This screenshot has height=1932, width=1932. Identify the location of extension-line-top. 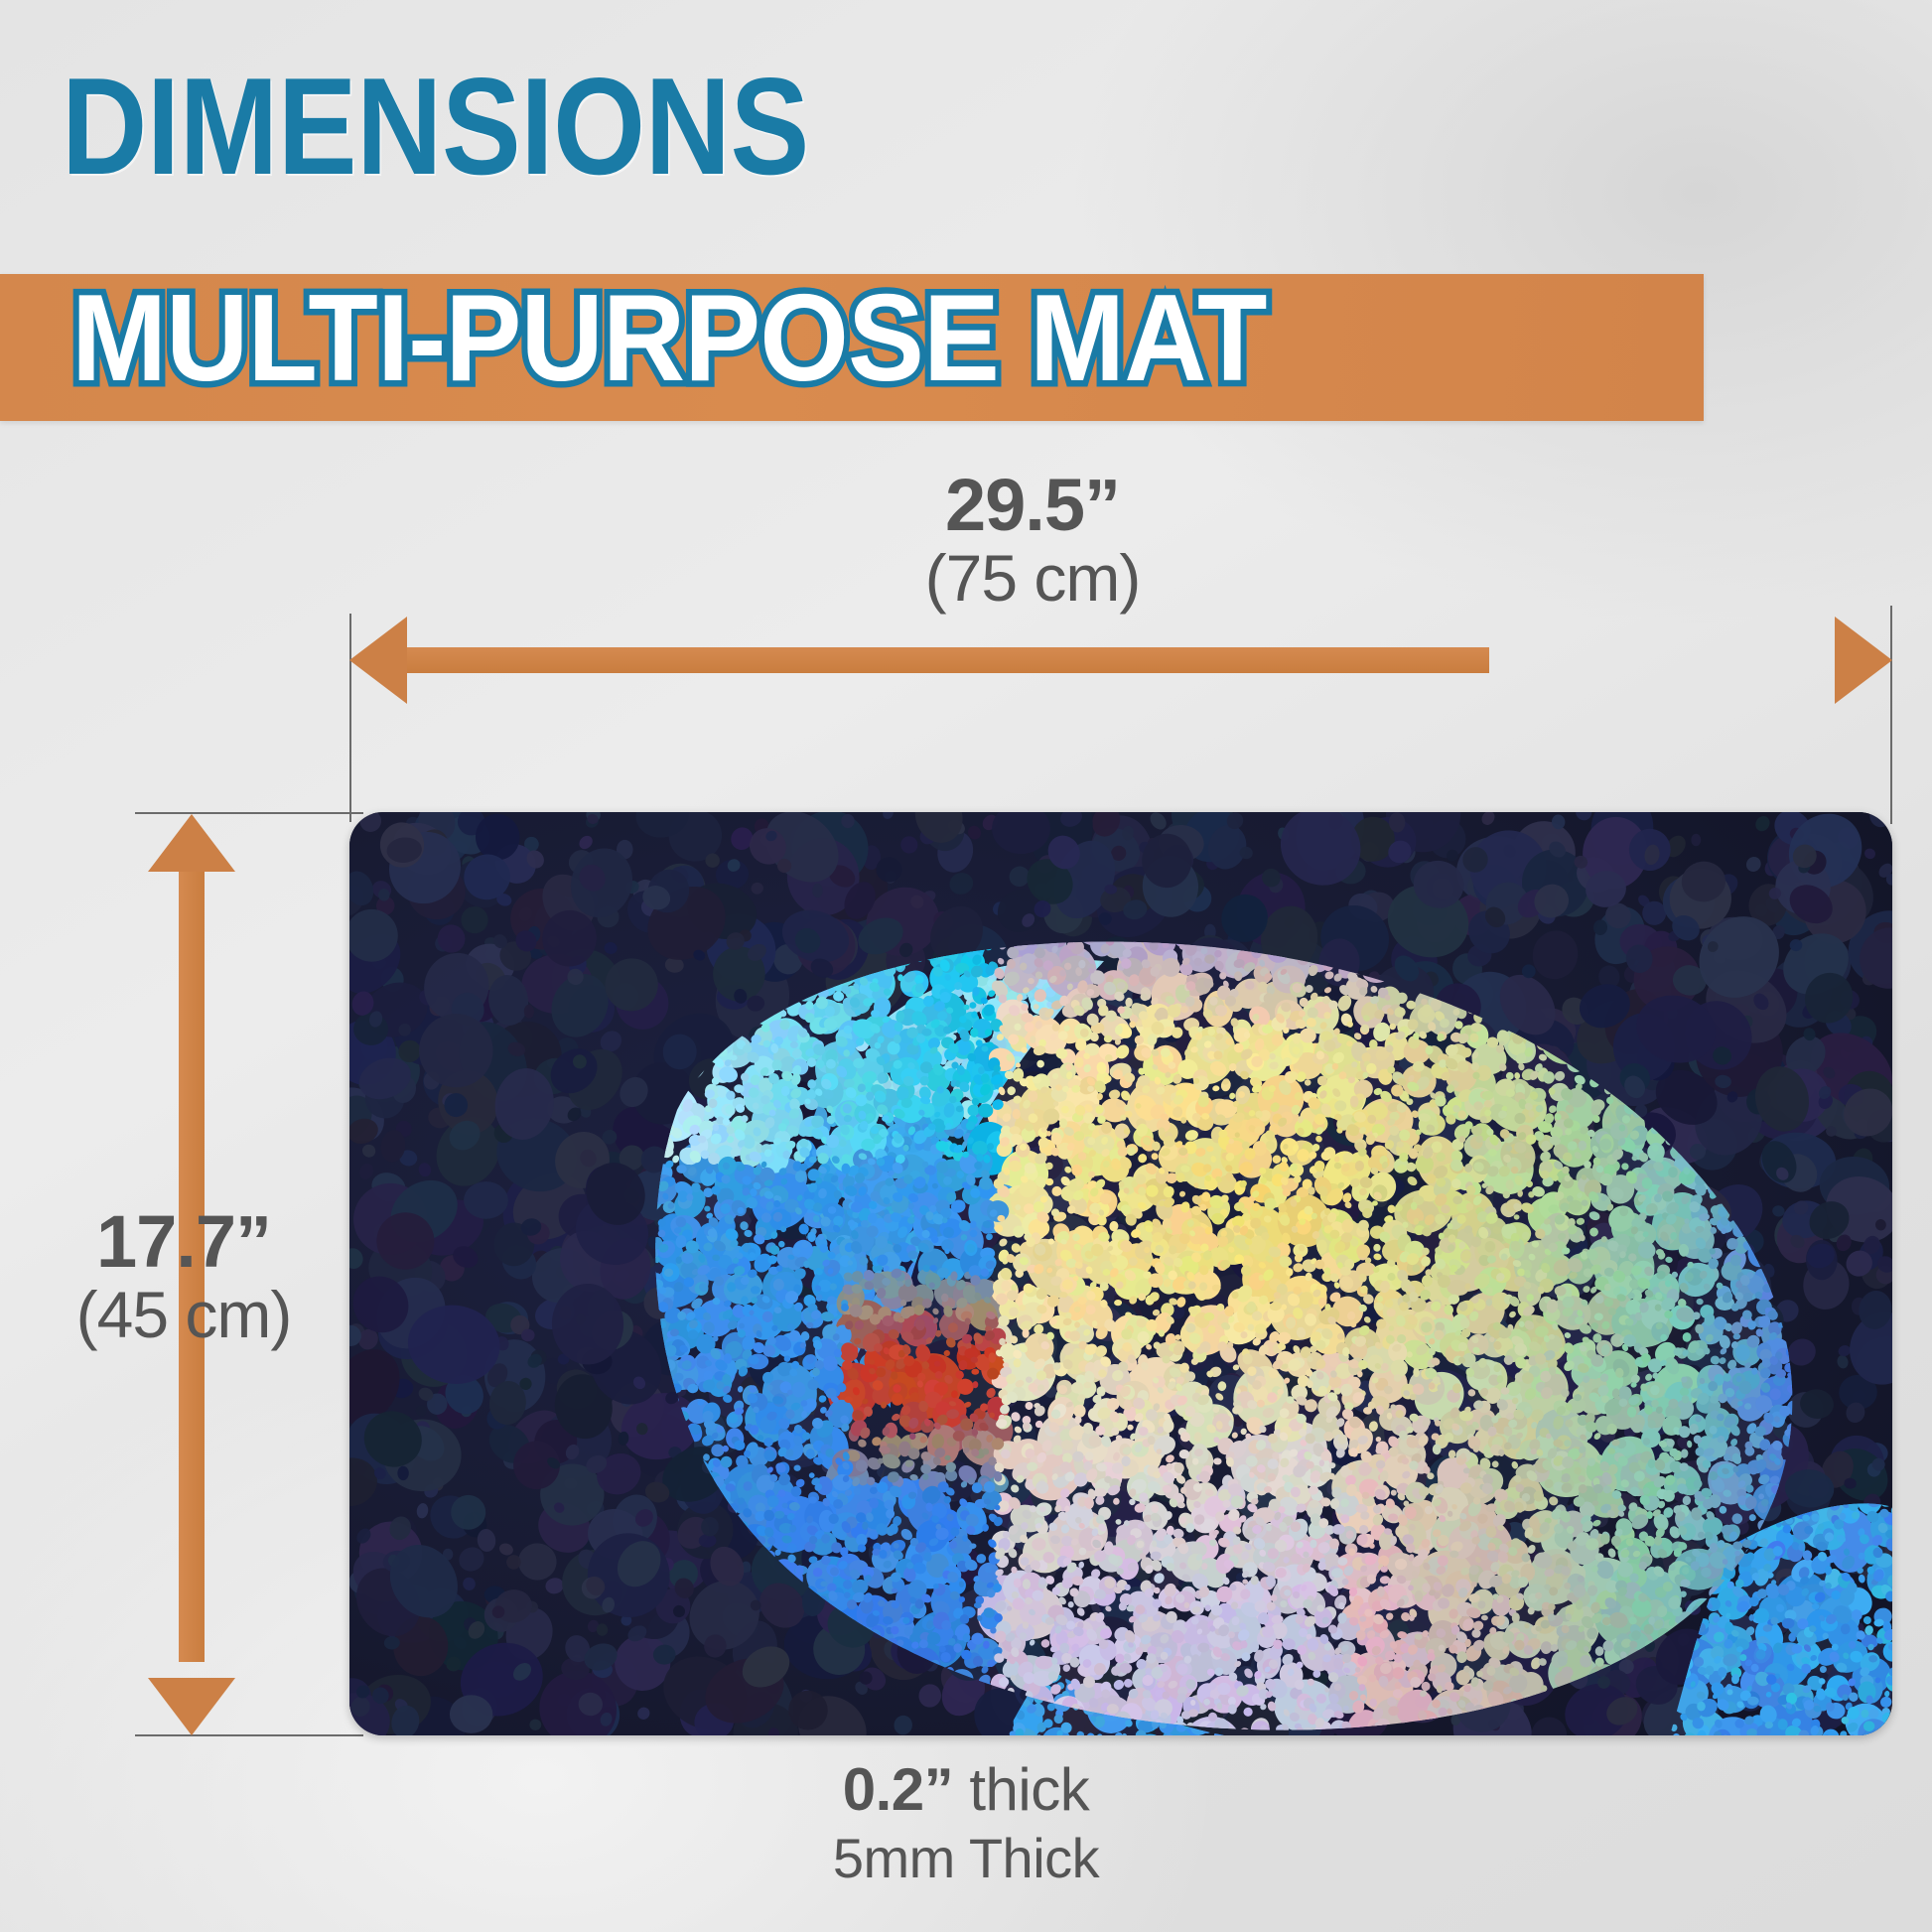
(249, 813).